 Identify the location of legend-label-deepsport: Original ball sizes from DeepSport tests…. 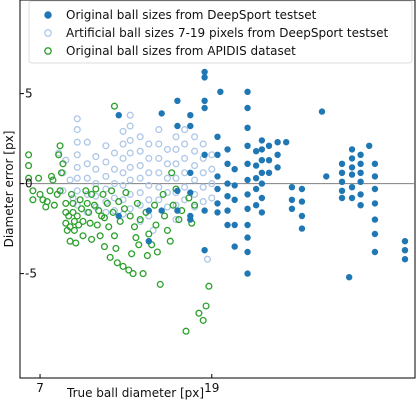
(191, 15).